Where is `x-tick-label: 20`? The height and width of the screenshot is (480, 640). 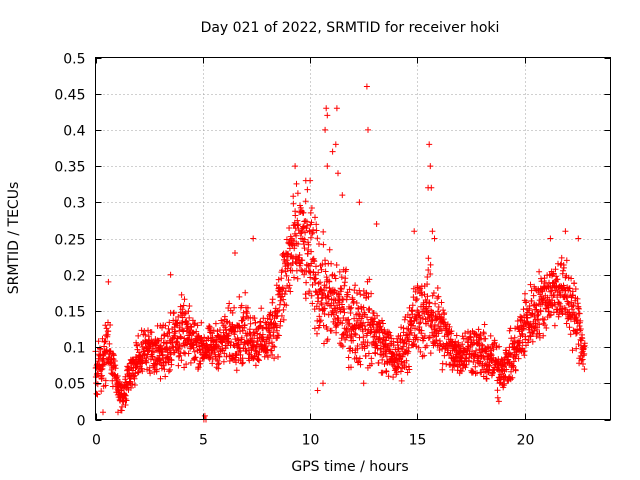
x-tick-label: 20 is located at coordinates (526, 441).